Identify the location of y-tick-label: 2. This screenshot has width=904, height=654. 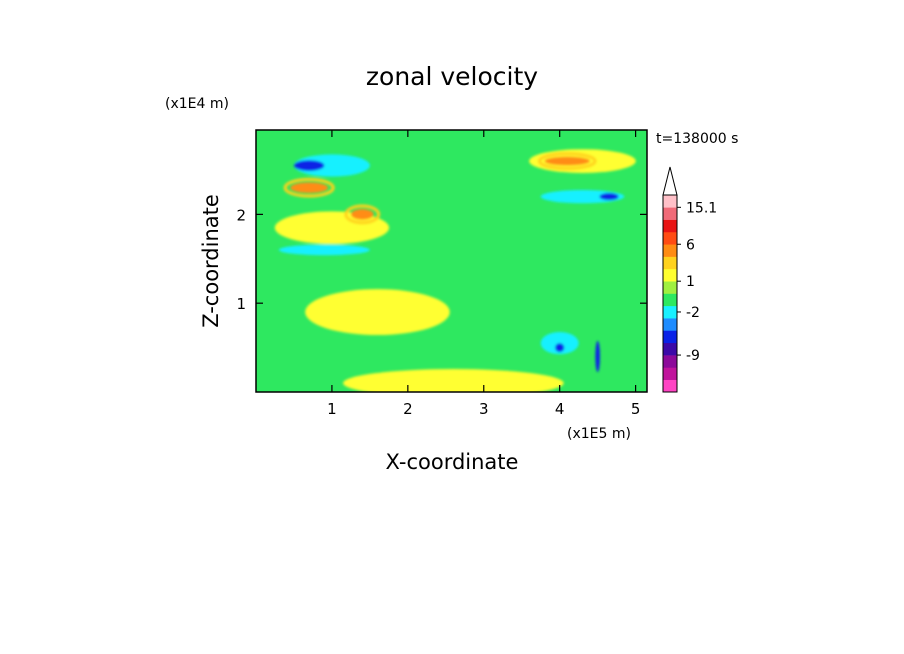
(241, 215).